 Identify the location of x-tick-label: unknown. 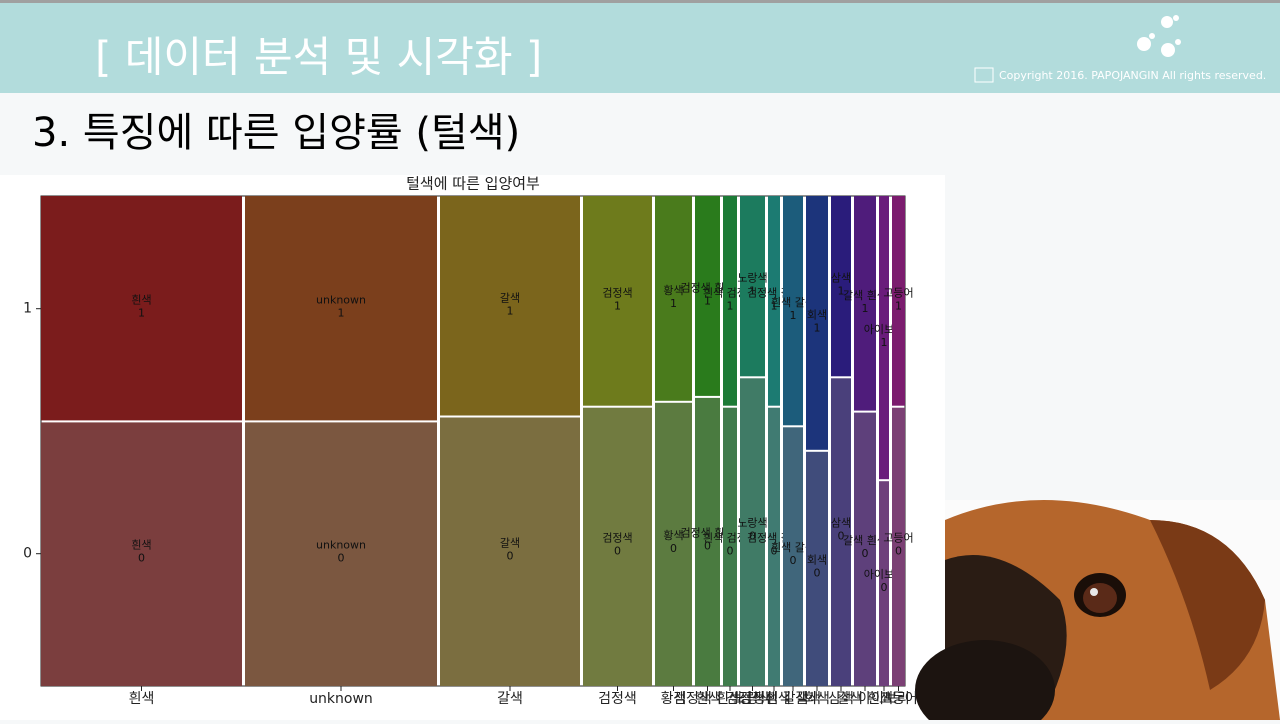
(341, 699).